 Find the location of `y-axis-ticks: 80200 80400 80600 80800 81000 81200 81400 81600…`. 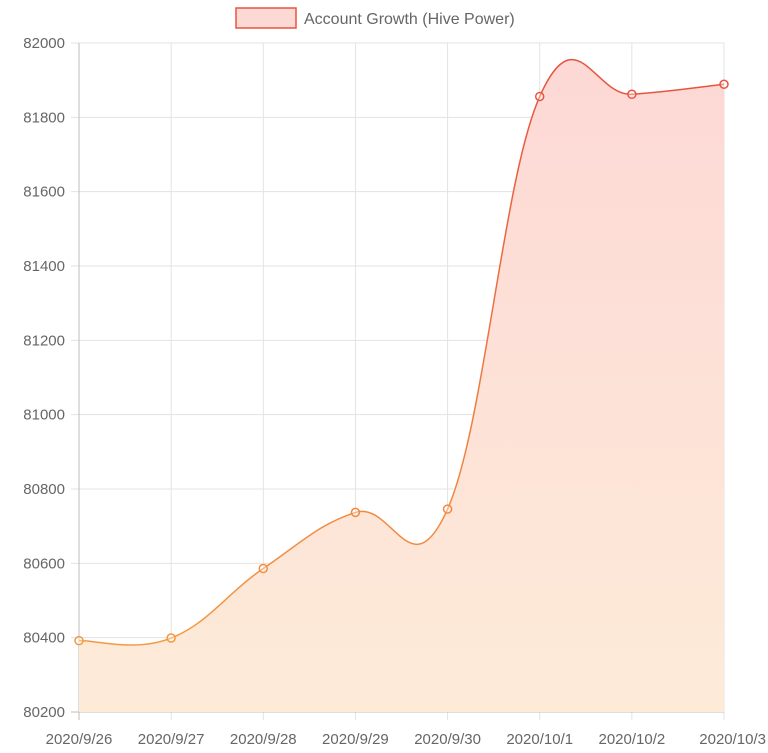

y-axis-ticks: 80200 80400 80600 80800 81000 81200 81400 81600… is located at coordinates (44, 378).